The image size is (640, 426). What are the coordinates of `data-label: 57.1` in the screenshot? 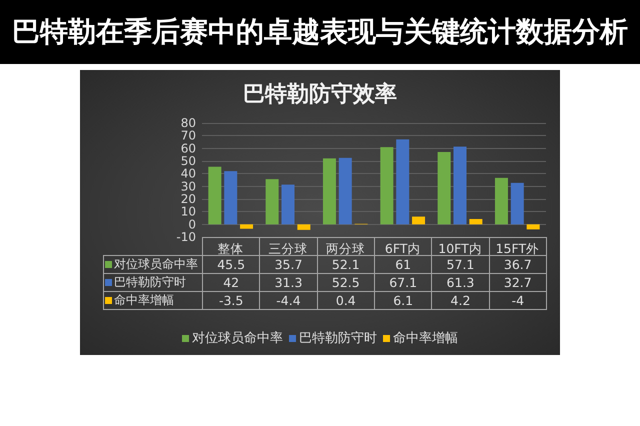 It's located at (461, 265).